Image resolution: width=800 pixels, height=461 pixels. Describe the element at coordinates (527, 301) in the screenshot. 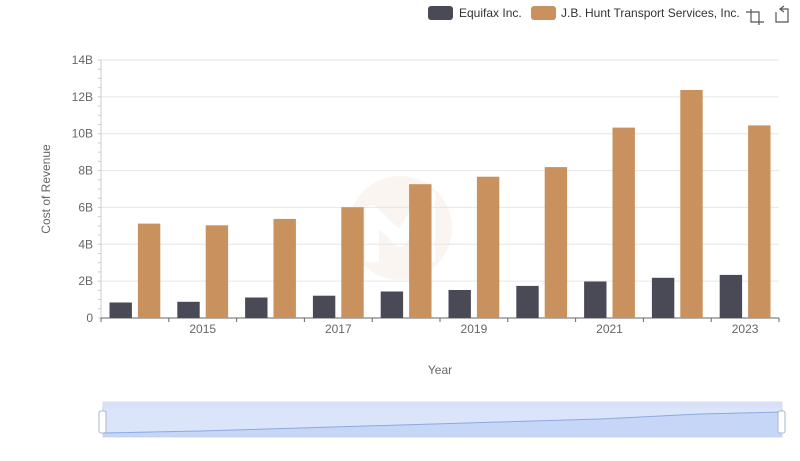

I see `bar-equifax-2020` at that location.